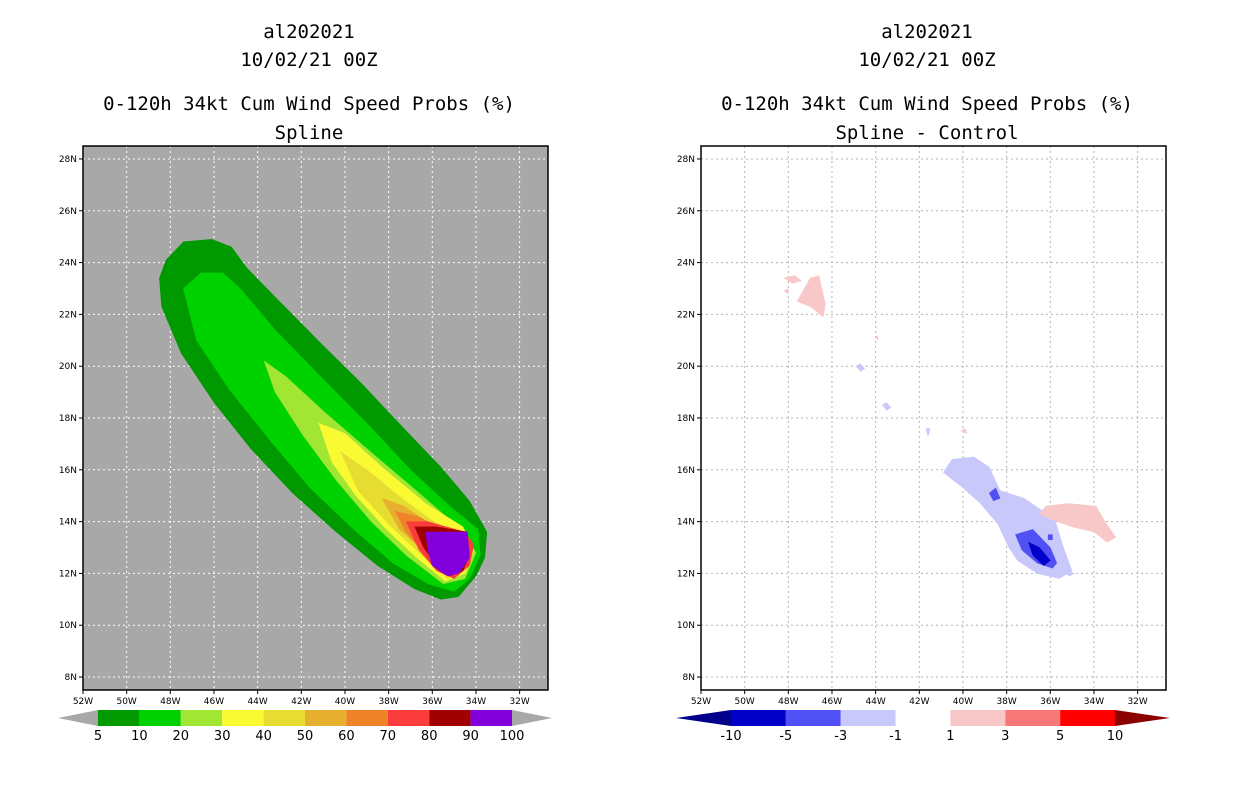  What do you see at coordinates (840, 736) in the screenshot?
I see `colorbar-label: -3` at bounding box center [840, 736].